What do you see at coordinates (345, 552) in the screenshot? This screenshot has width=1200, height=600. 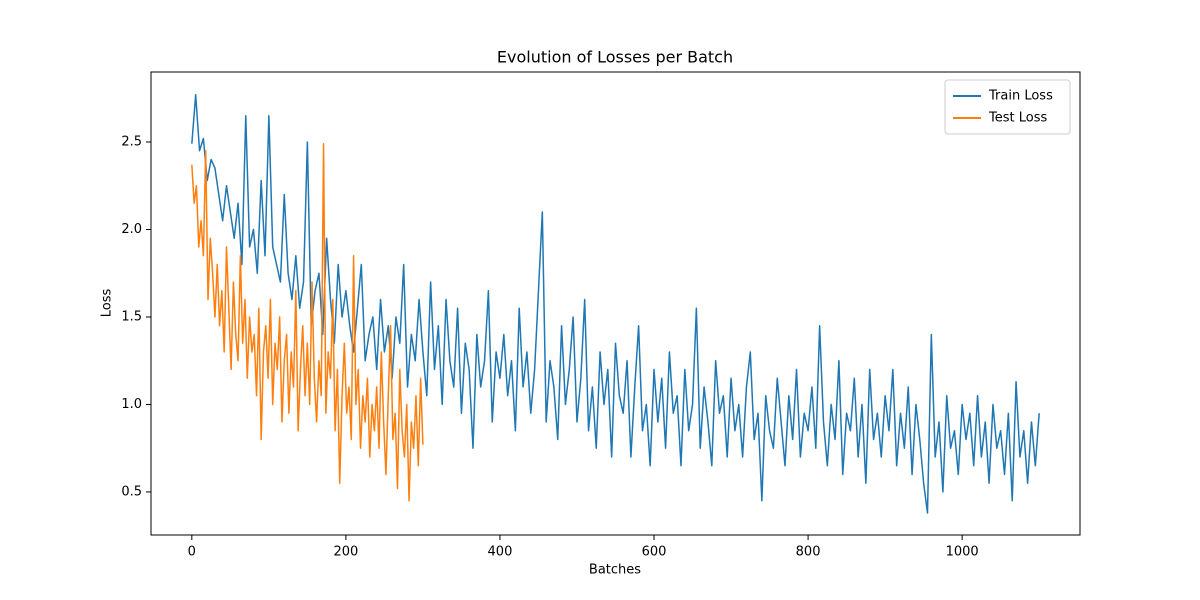 I see `x-tick-label: 200` at bounding box center [345, 552].